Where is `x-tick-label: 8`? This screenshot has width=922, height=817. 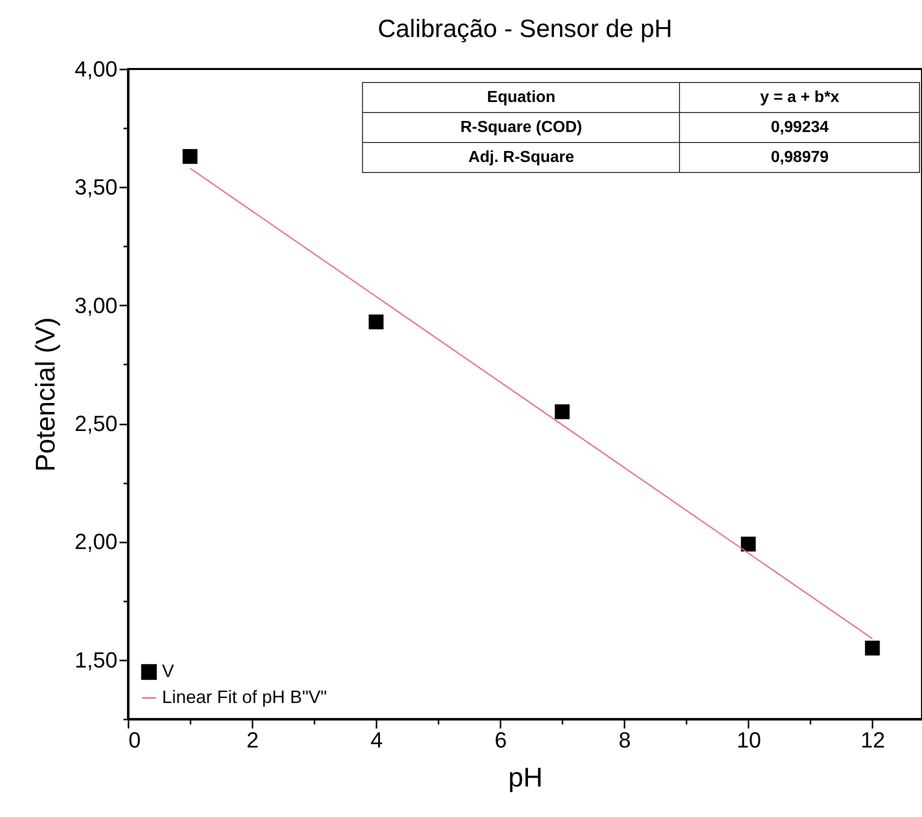 x-tick-label: 8 is located at coordinates (624, 740).